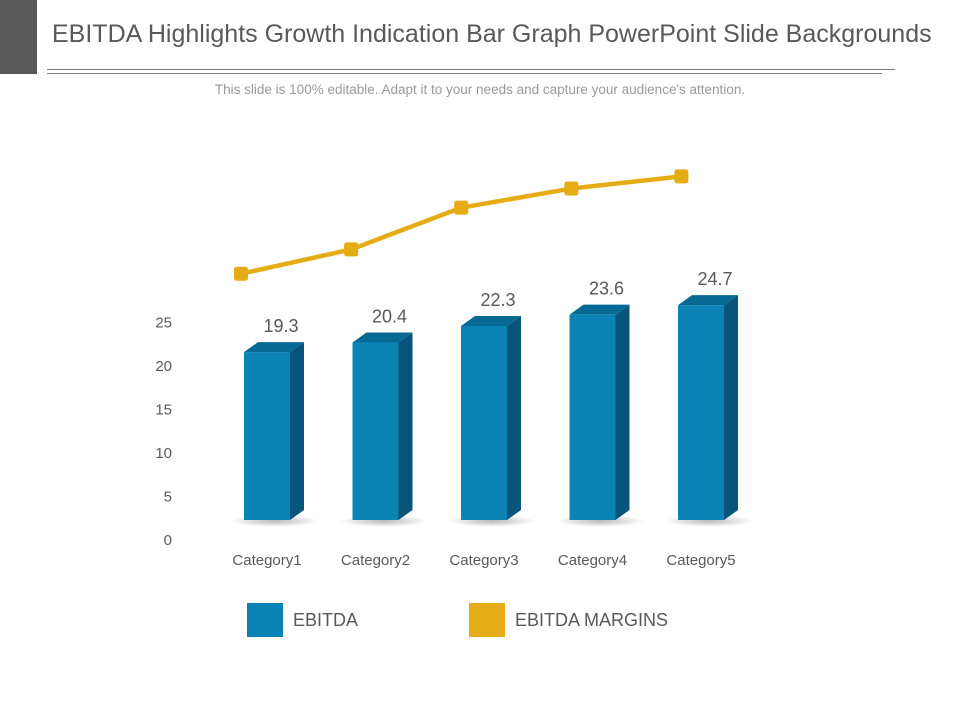 Image resolution: width=960 pixels, height=720 pixels. Describe the element at coordinates (471, 69) in the screenshot. I see `title-rule-top` at that location.